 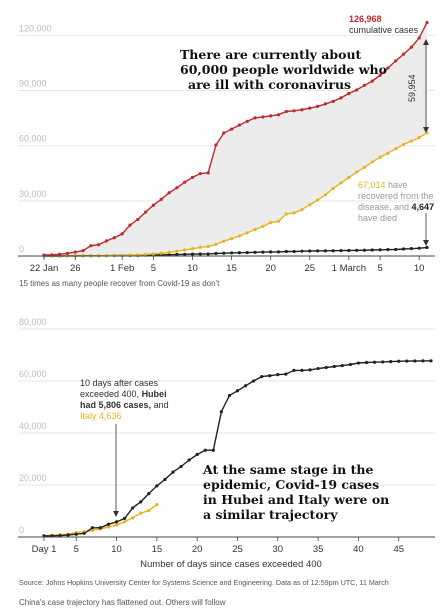 I want to click on gap-value-label: 59,954, so click(x=412, y=88).